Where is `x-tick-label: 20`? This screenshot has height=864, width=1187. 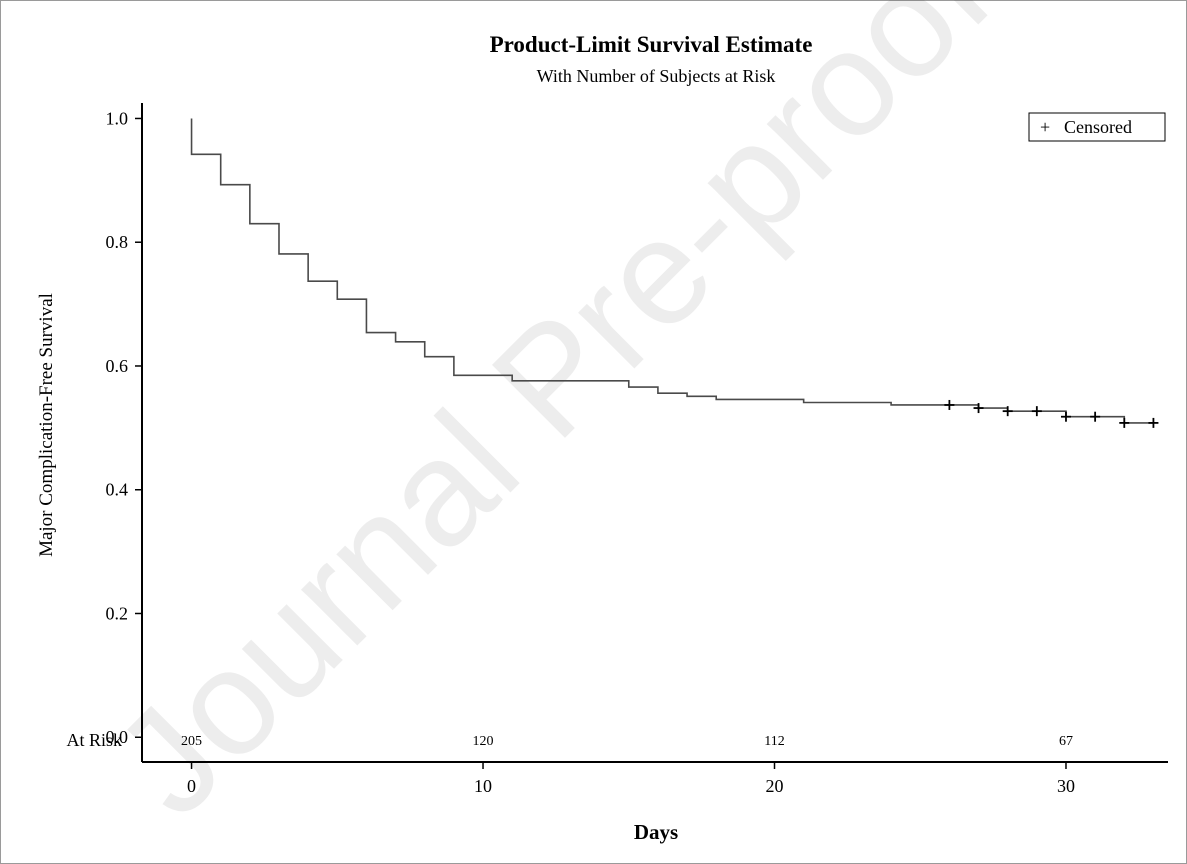
x-tick-label: 20 is located at coordinates (775, 786).